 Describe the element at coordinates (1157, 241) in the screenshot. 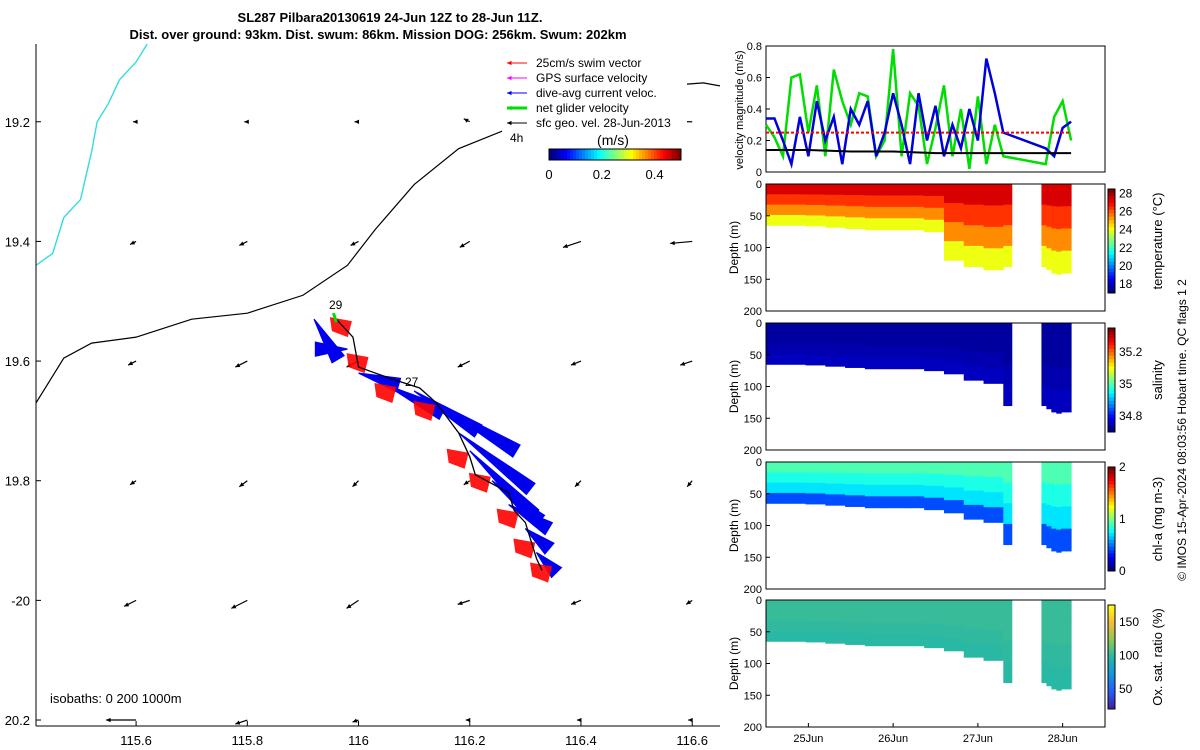

I see `temperature-cbar-label: temperature (°C)` at that location.